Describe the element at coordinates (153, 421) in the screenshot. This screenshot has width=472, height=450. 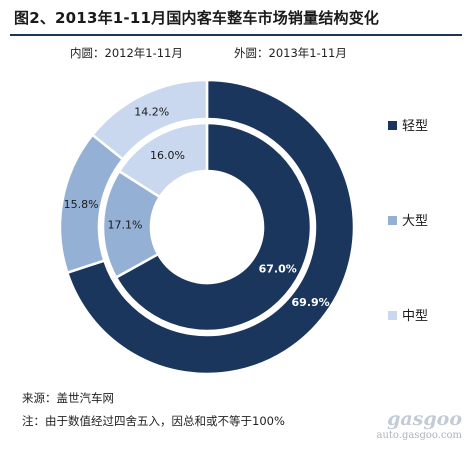
I see `footnote-text: 注：由于数值经过四舍五入，因总和或不等于100%` at that location.